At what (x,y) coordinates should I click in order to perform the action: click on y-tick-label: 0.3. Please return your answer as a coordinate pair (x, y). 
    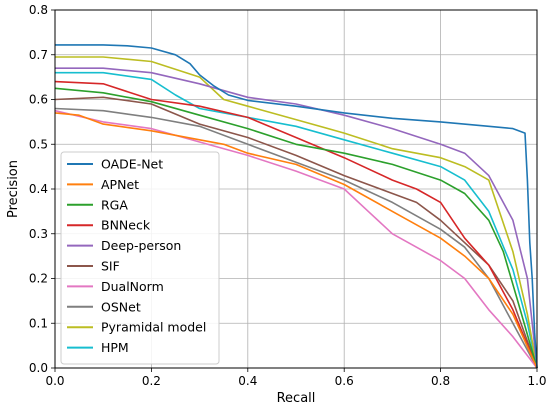
    Looking at the image, I should click on (38, 234).